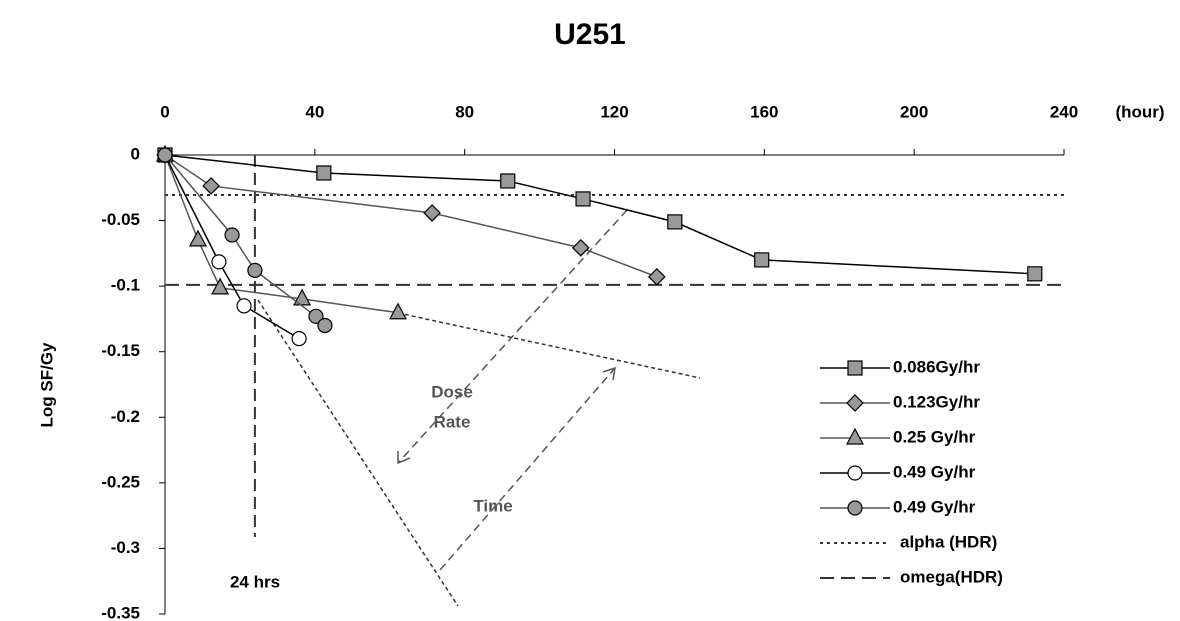 This screenshot has height=621, width=1180. What do you see at coordinates (314, 111) in the screenshot?
I see `x-tick-label: 40` at bounding box center [314, 111].